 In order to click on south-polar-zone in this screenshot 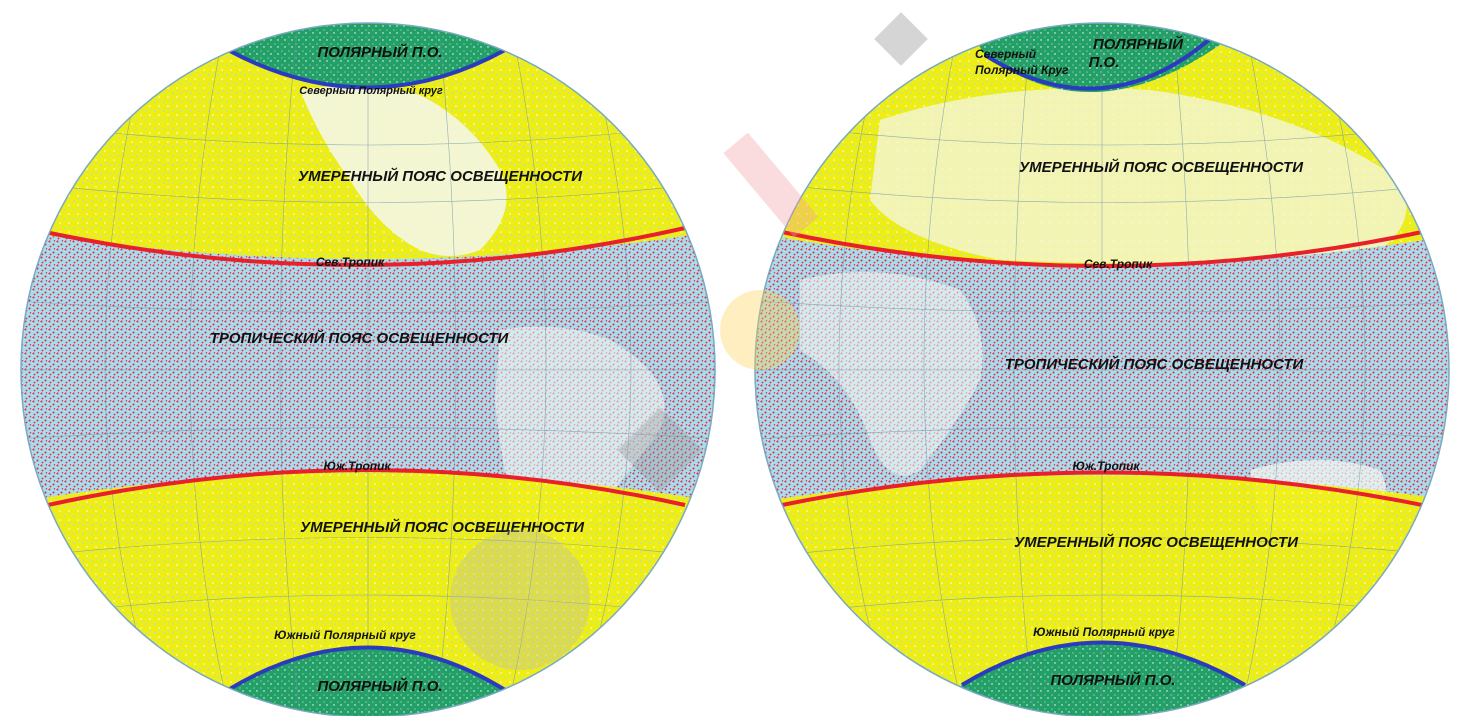, I will do `click(370, 681)`.